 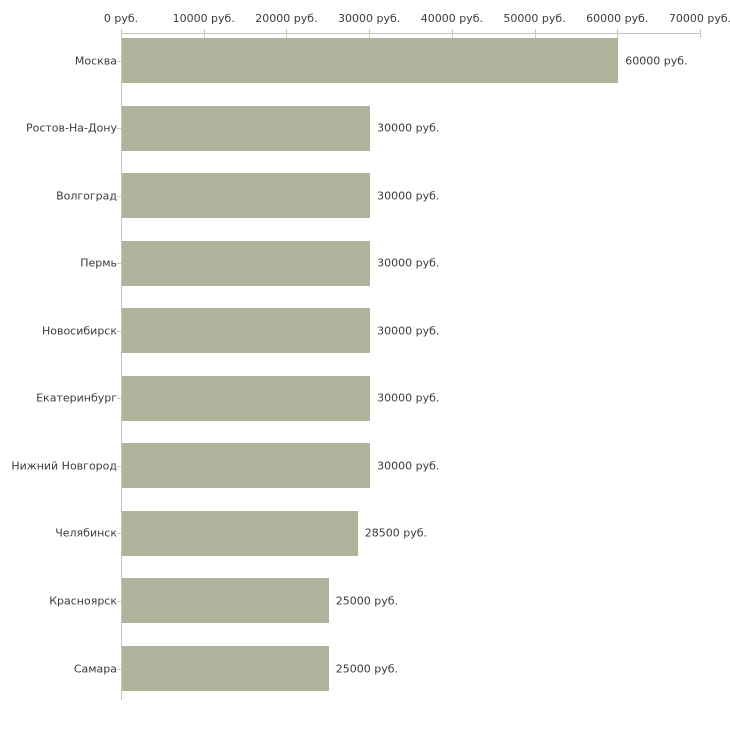 What do you see at coordinates (656, 60) in the screenshot?
I see `value-label: 60000 руб.` at bounding box center [656, 60].